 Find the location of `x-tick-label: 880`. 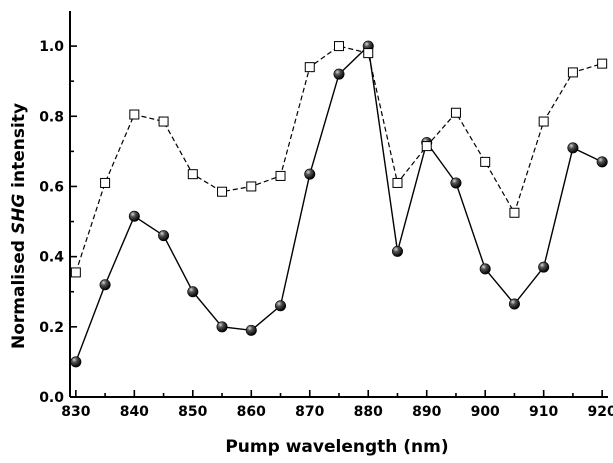

x-tick-label: 880 is located at coordinates (368, 412).